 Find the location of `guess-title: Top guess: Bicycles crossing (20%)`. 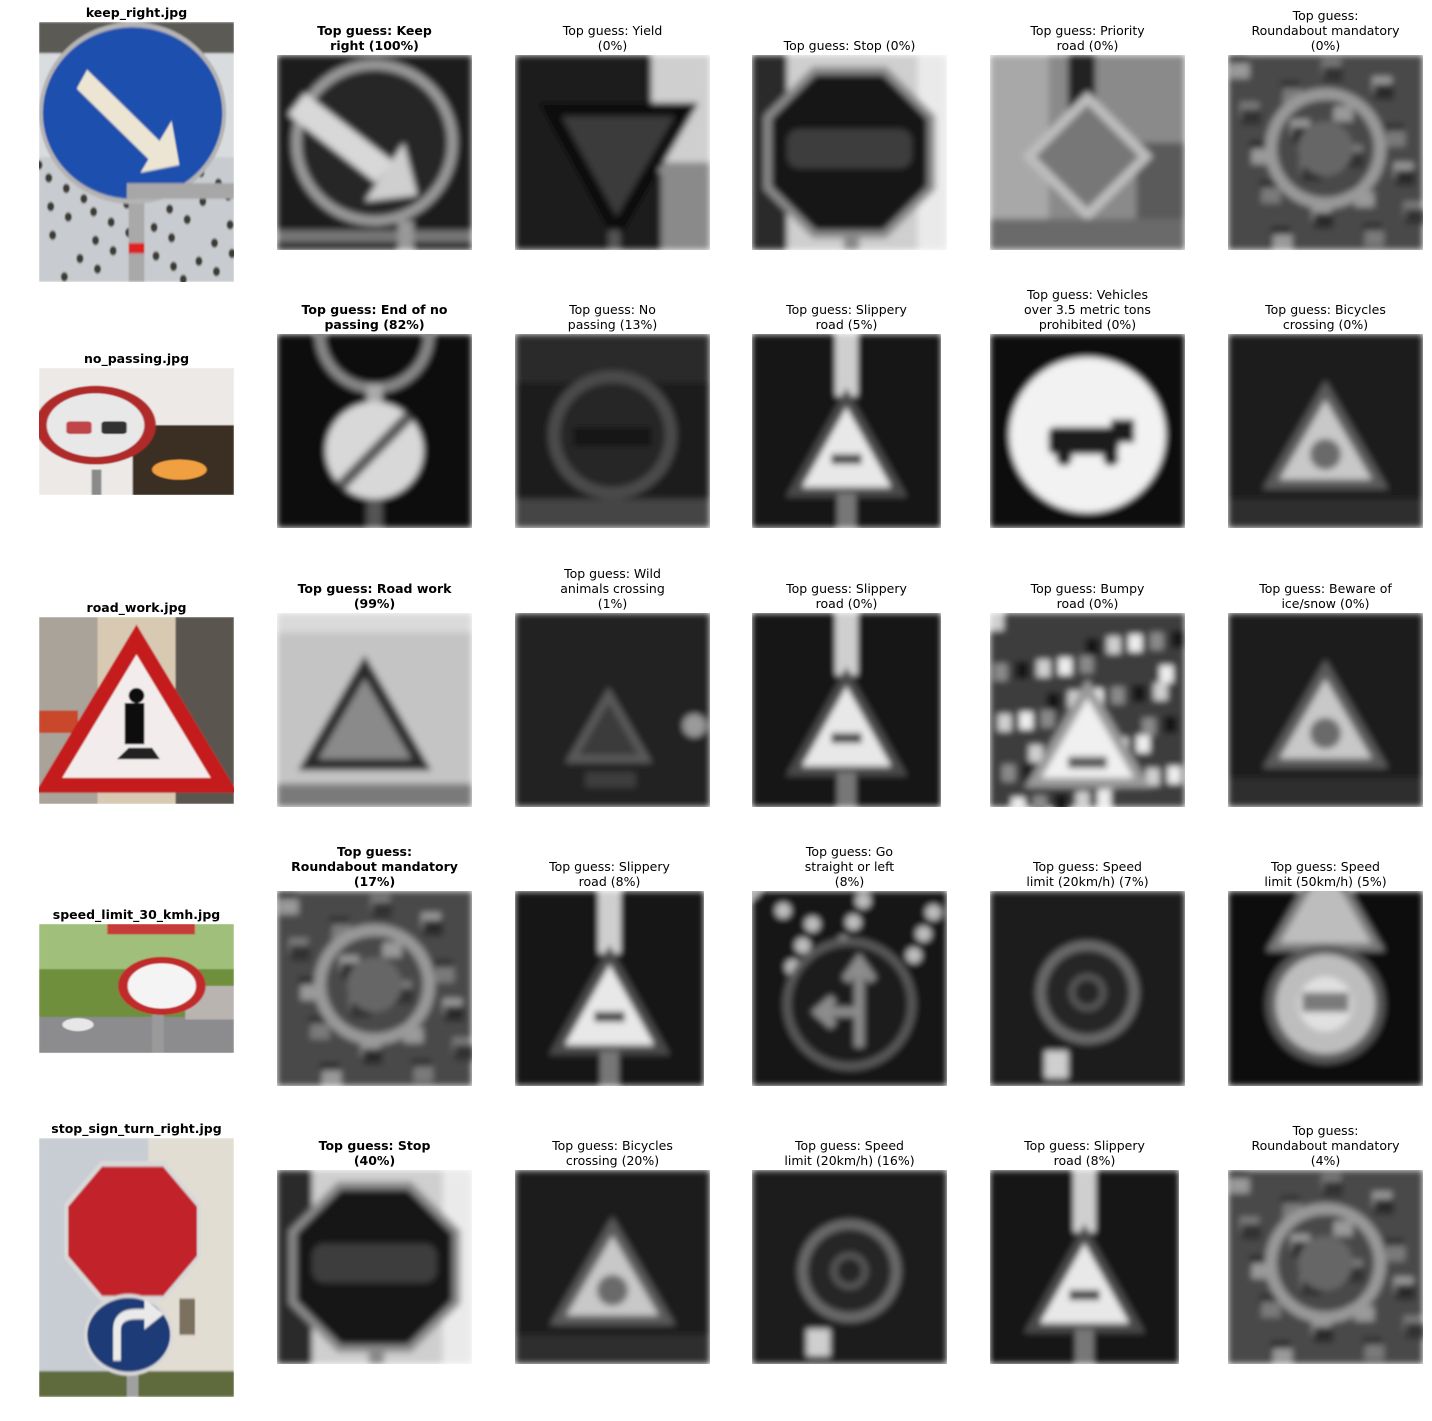

guess-title: Top guess: Bicycles crossing (20%) is located at coordinates (612, 1153).